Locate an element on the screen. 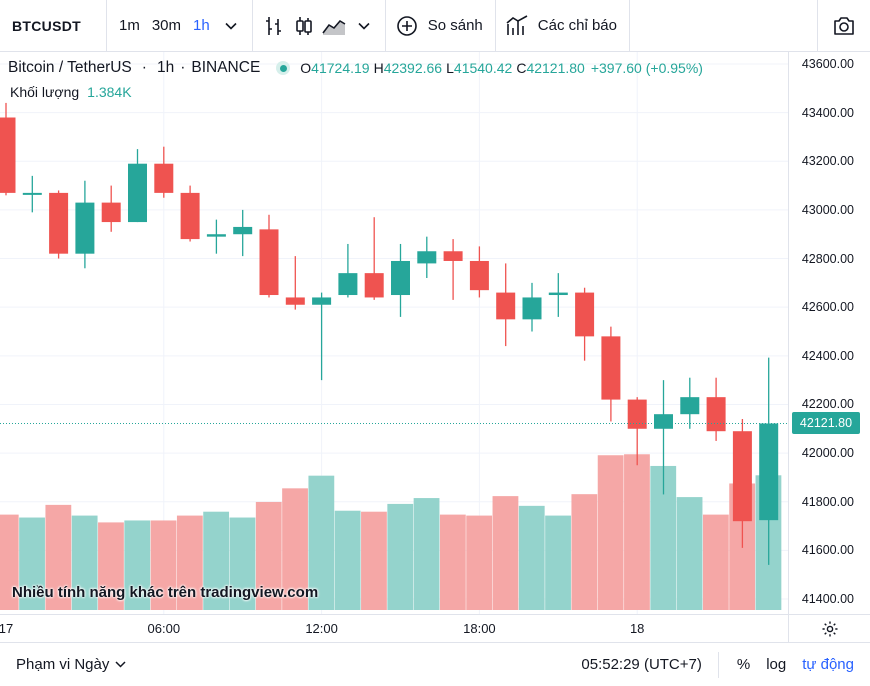  compare-button: So sánh is located at coordinates (440, 26).